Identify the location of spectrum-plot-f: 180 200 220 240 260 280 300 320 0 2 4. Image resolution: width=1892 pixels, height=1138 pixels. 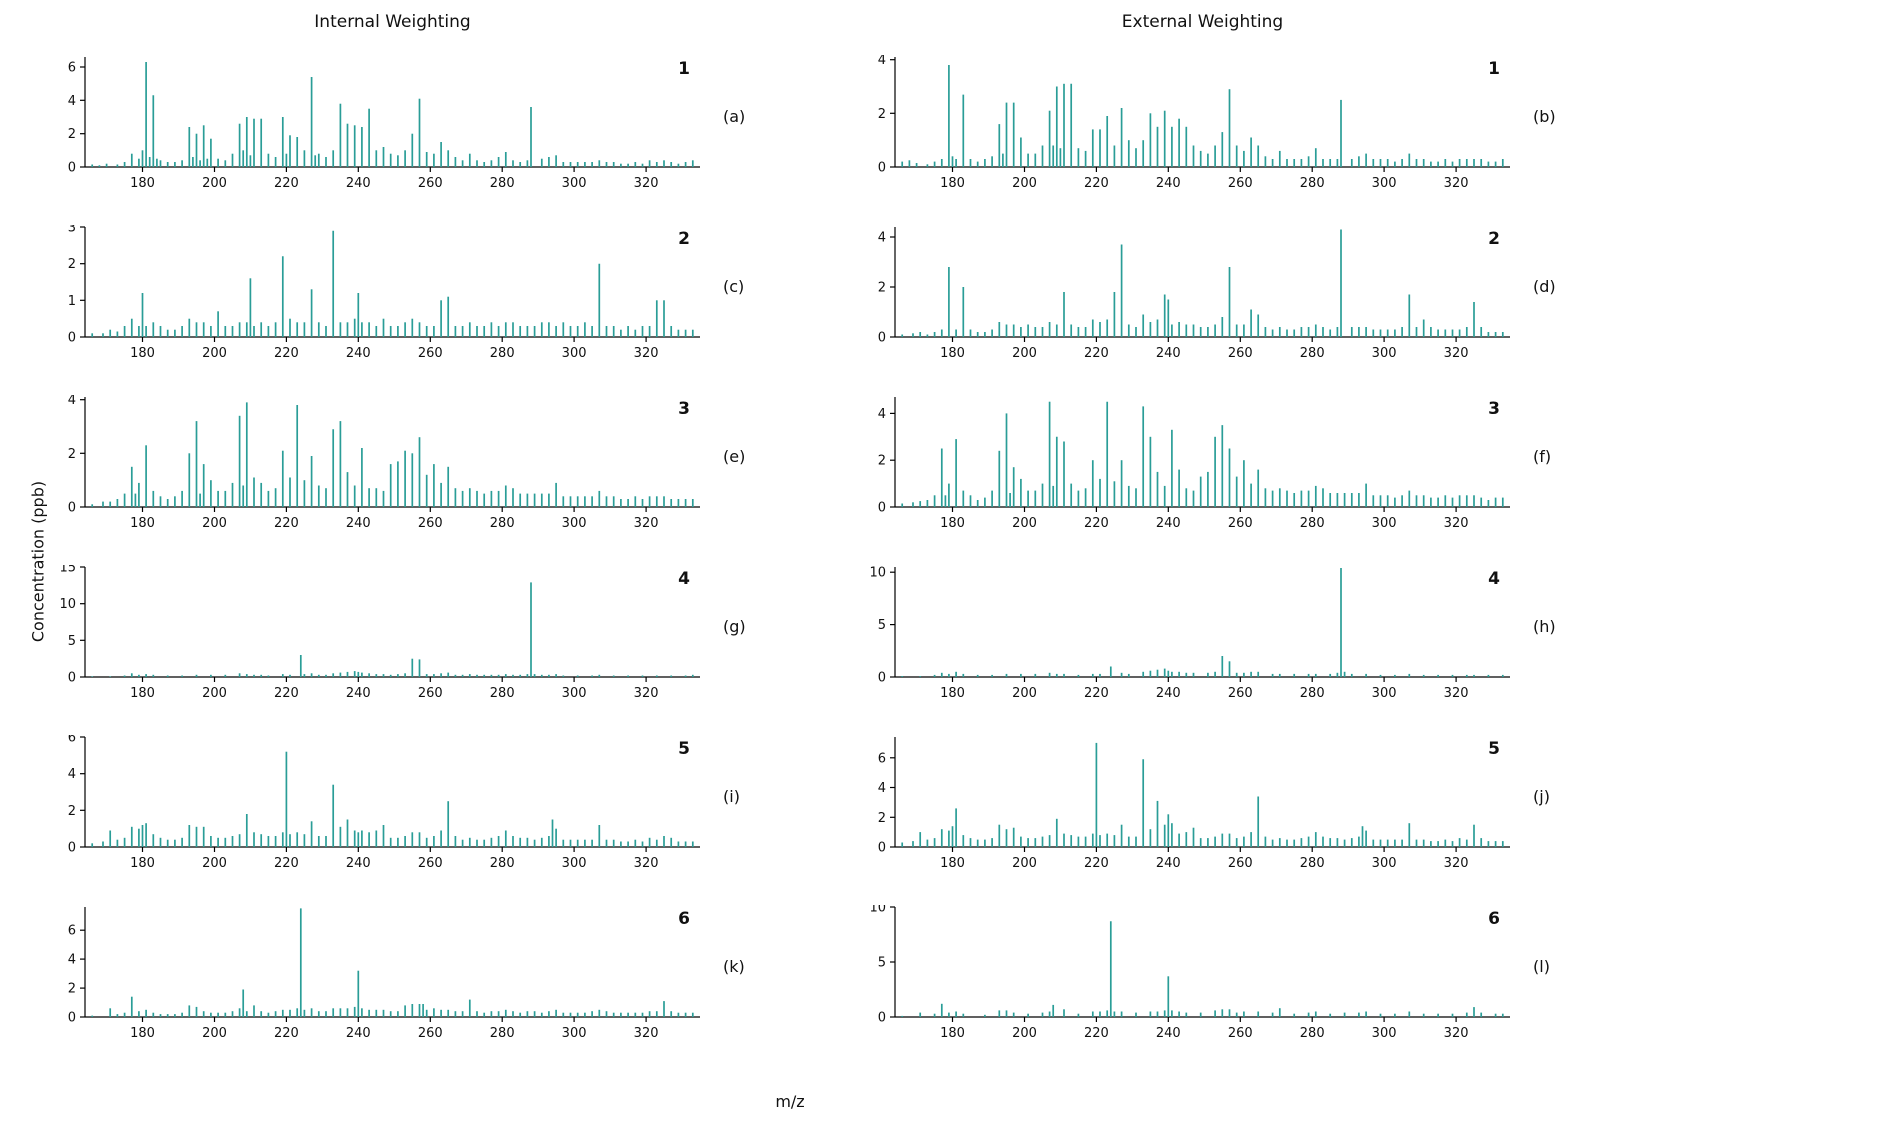
(1194, 464).